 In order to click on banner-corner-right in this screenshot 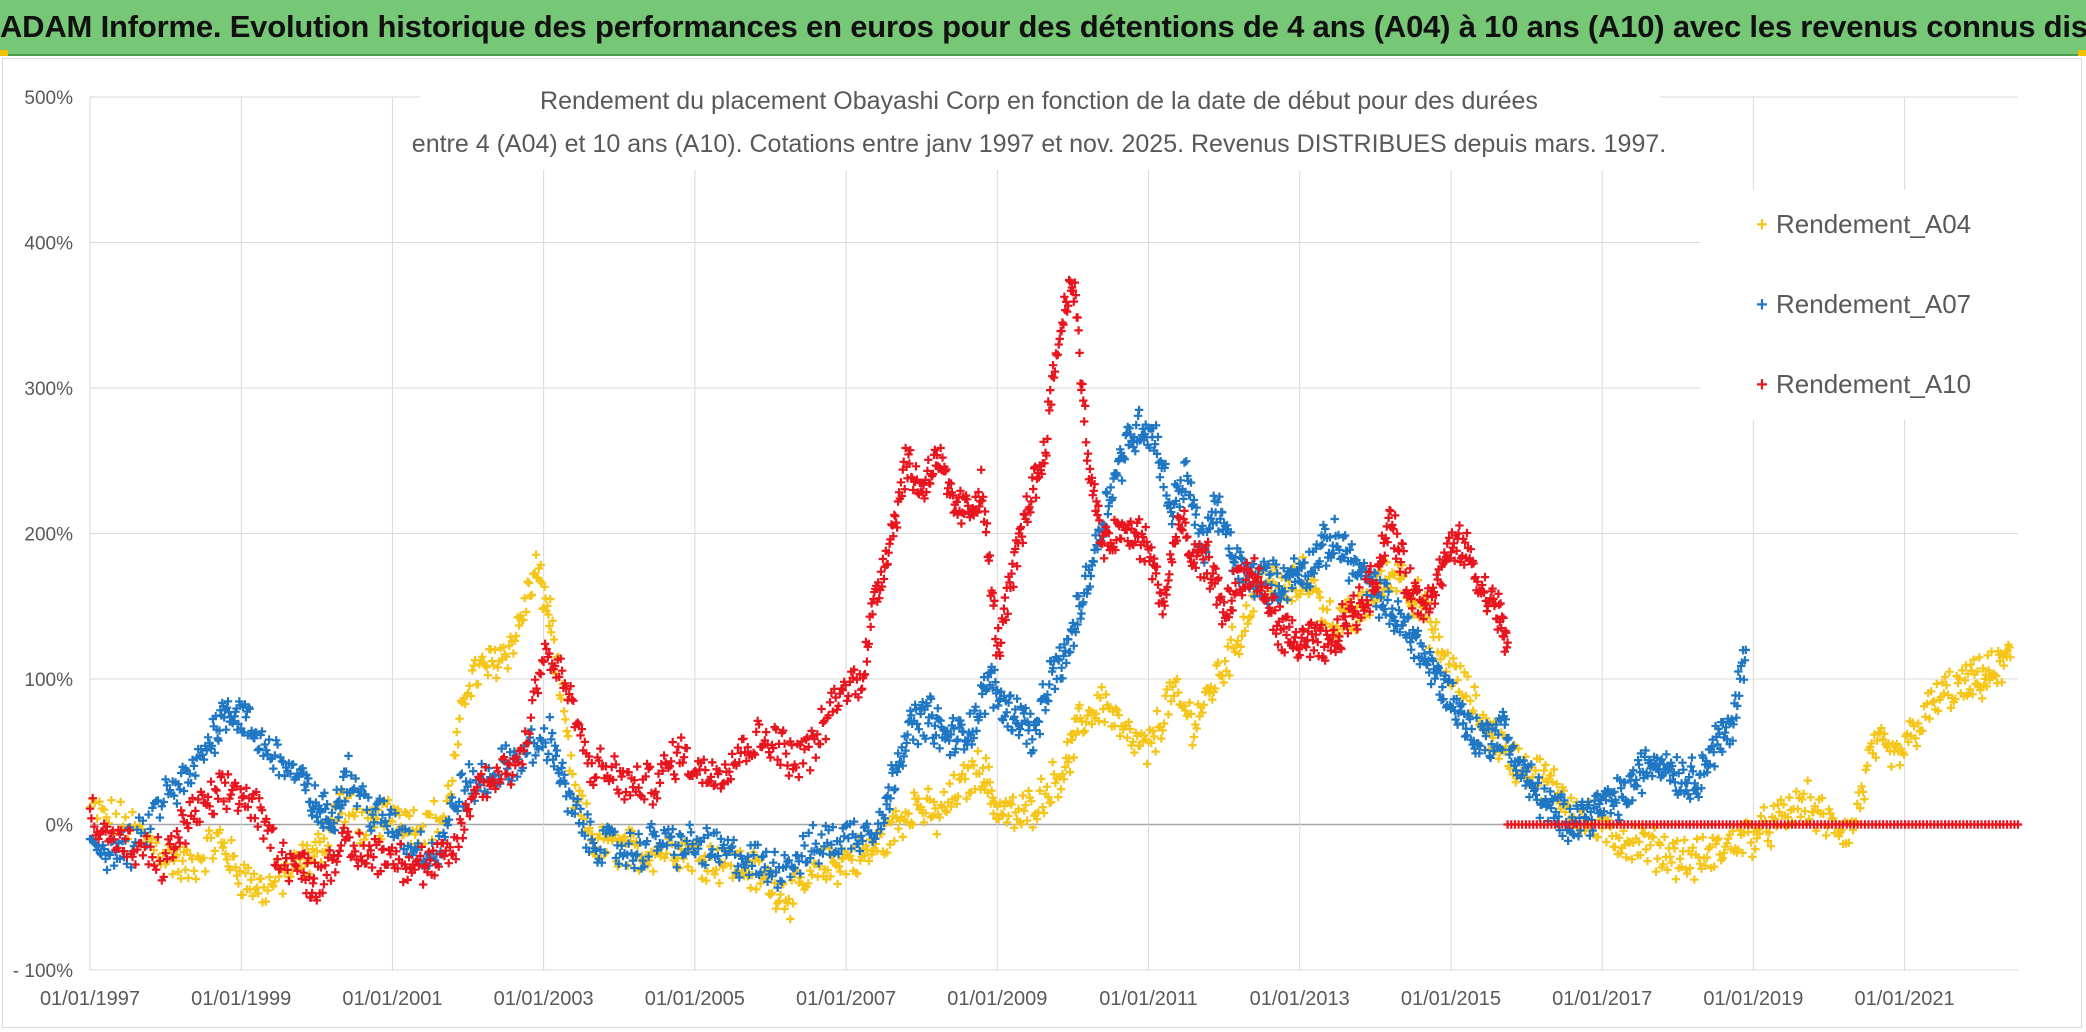, I will do `click(2082, 53)`.